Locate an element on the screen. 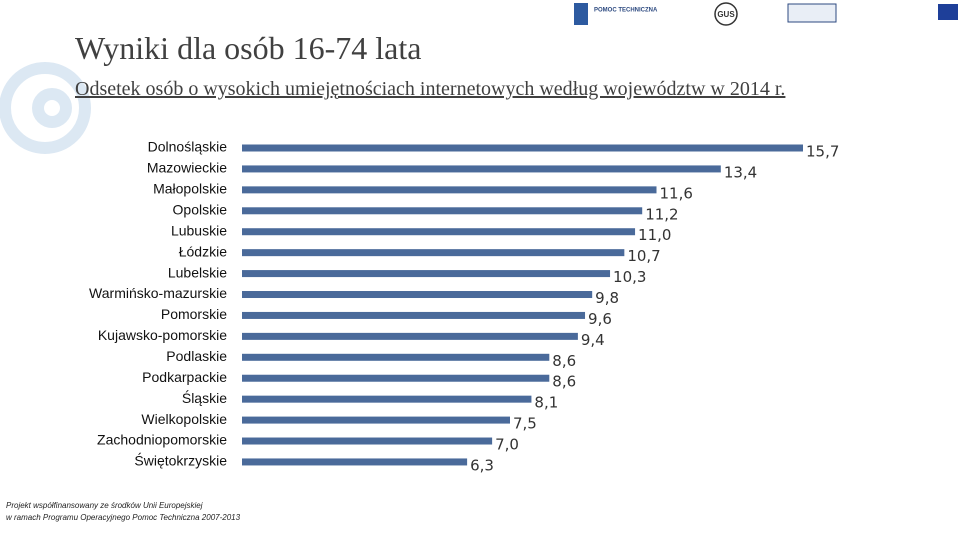 The height and width of the screenshot is (540, 960). category-label: Podlaskie is located at coordinates (196, 356).